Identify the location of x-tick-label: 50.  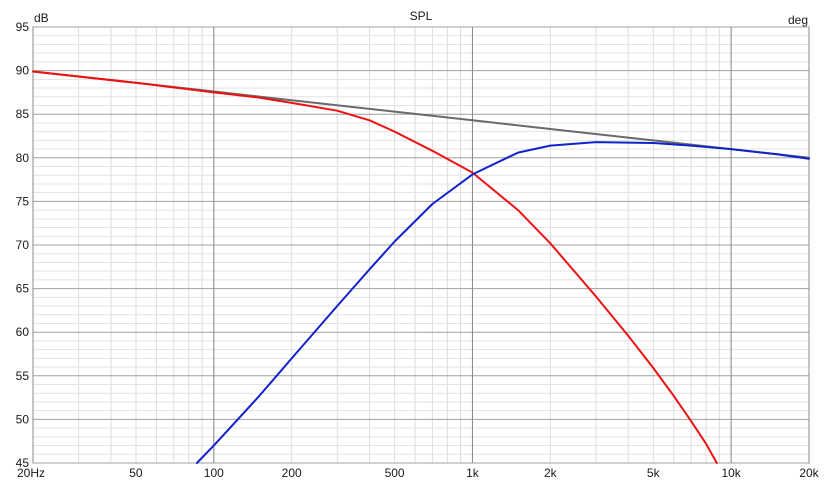
(136, 473).